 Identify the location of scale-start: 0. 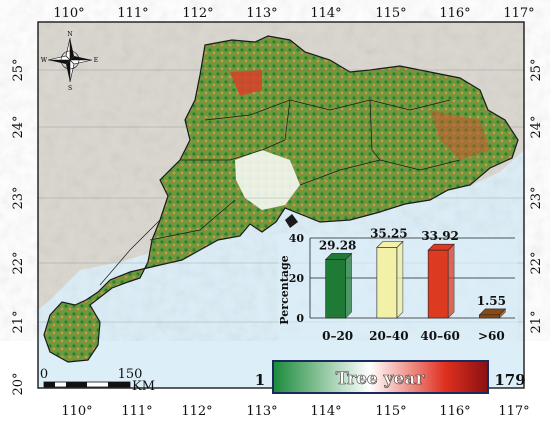
(44, 374).